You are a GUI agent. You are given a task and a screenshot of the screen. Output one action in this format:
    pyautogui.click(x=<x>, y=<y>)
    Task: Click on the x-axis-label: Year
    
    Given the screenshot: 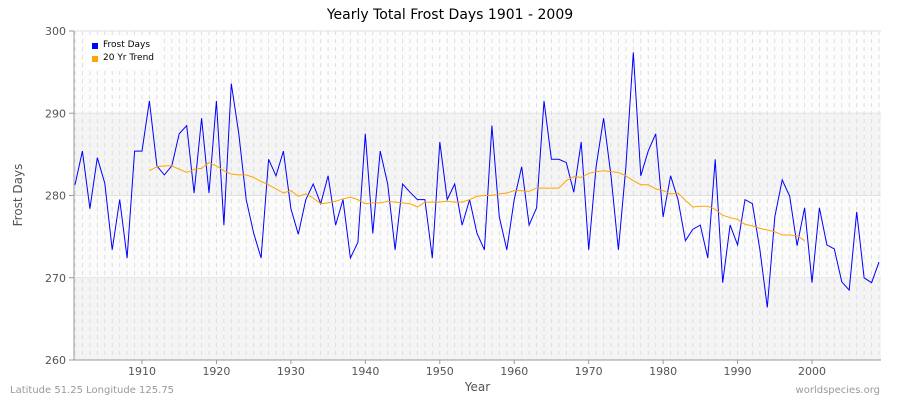 What is the action you would take?
    pyautogui.click(x=477, y=387)
    